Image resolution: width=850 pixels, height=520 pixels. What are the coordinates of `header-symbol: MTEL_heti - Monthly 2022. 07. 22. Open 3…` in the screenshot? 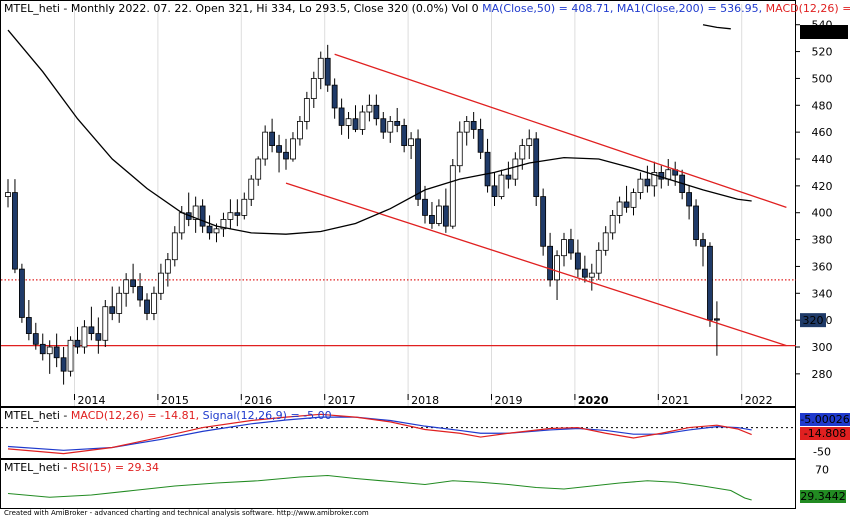 It's located at (241, 8).